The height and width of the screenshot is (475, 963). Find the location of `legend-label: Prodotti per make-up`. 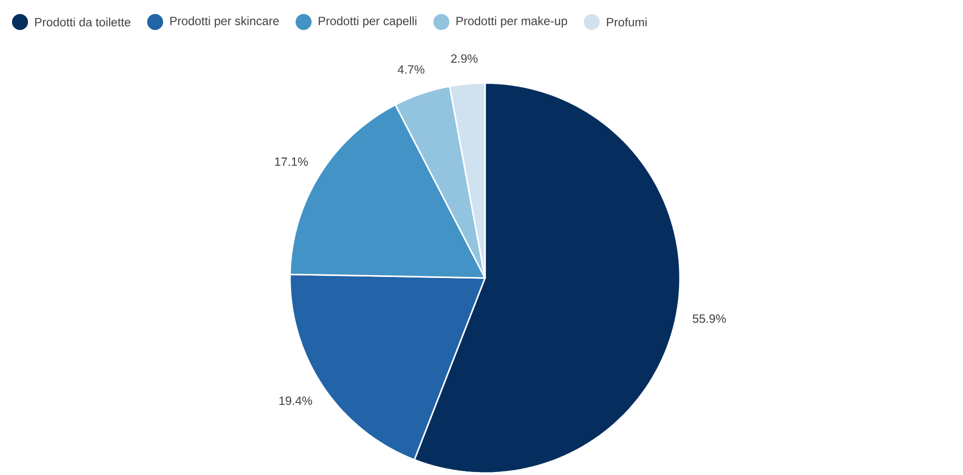

legend-label: Prodotti per make-up is located at coordinates (512, 22).